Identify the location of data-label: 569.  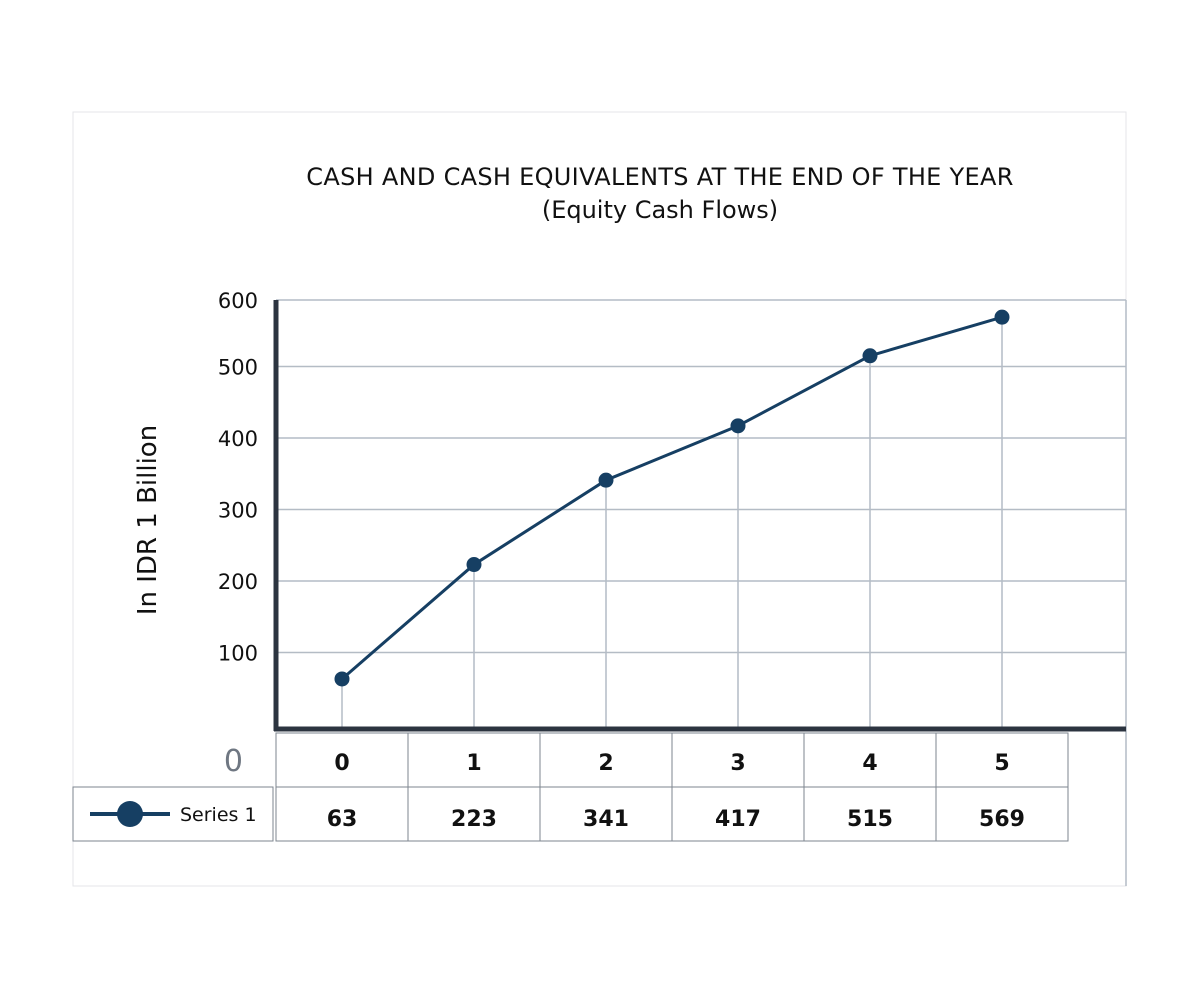
(1002, 819).